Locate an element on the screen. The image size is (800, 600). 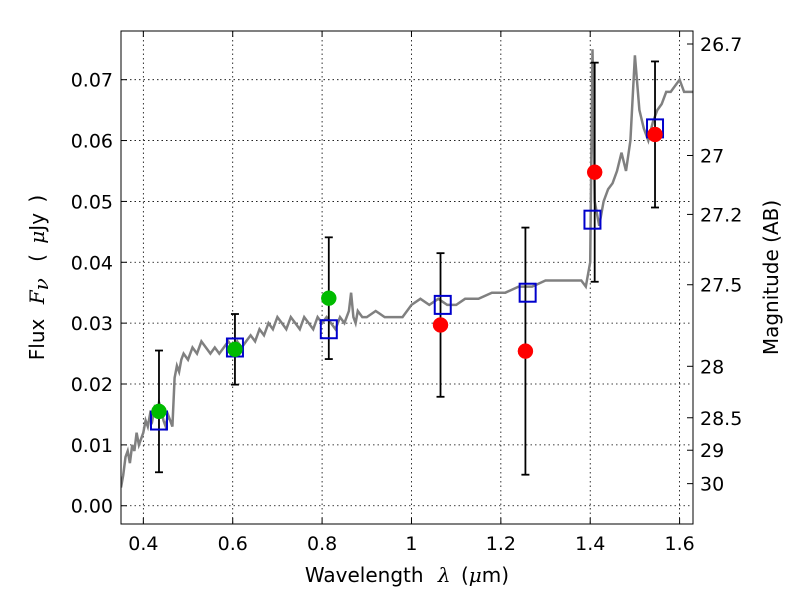
y-tick-label: 0.06 is located at coordinates (92, 142).